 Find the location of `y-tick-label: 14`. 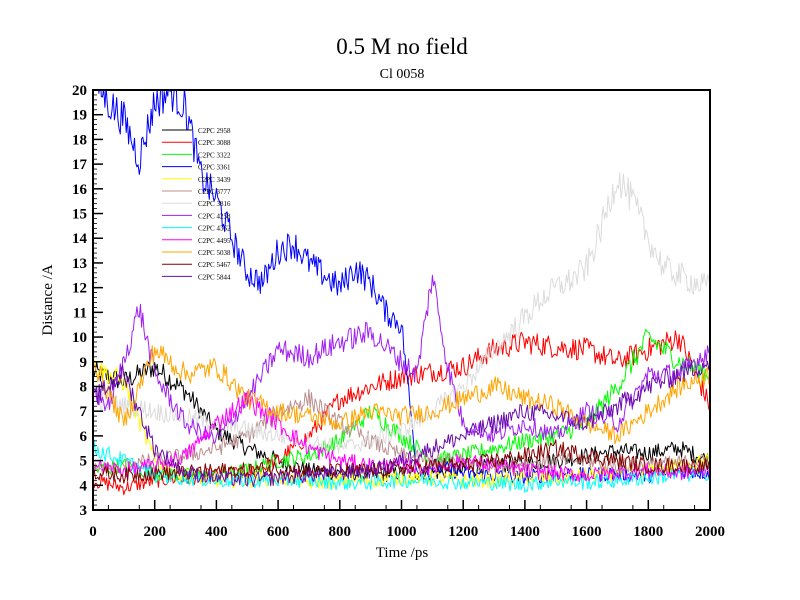

y-tick-label: 14 is located at coordinates (80, 239).